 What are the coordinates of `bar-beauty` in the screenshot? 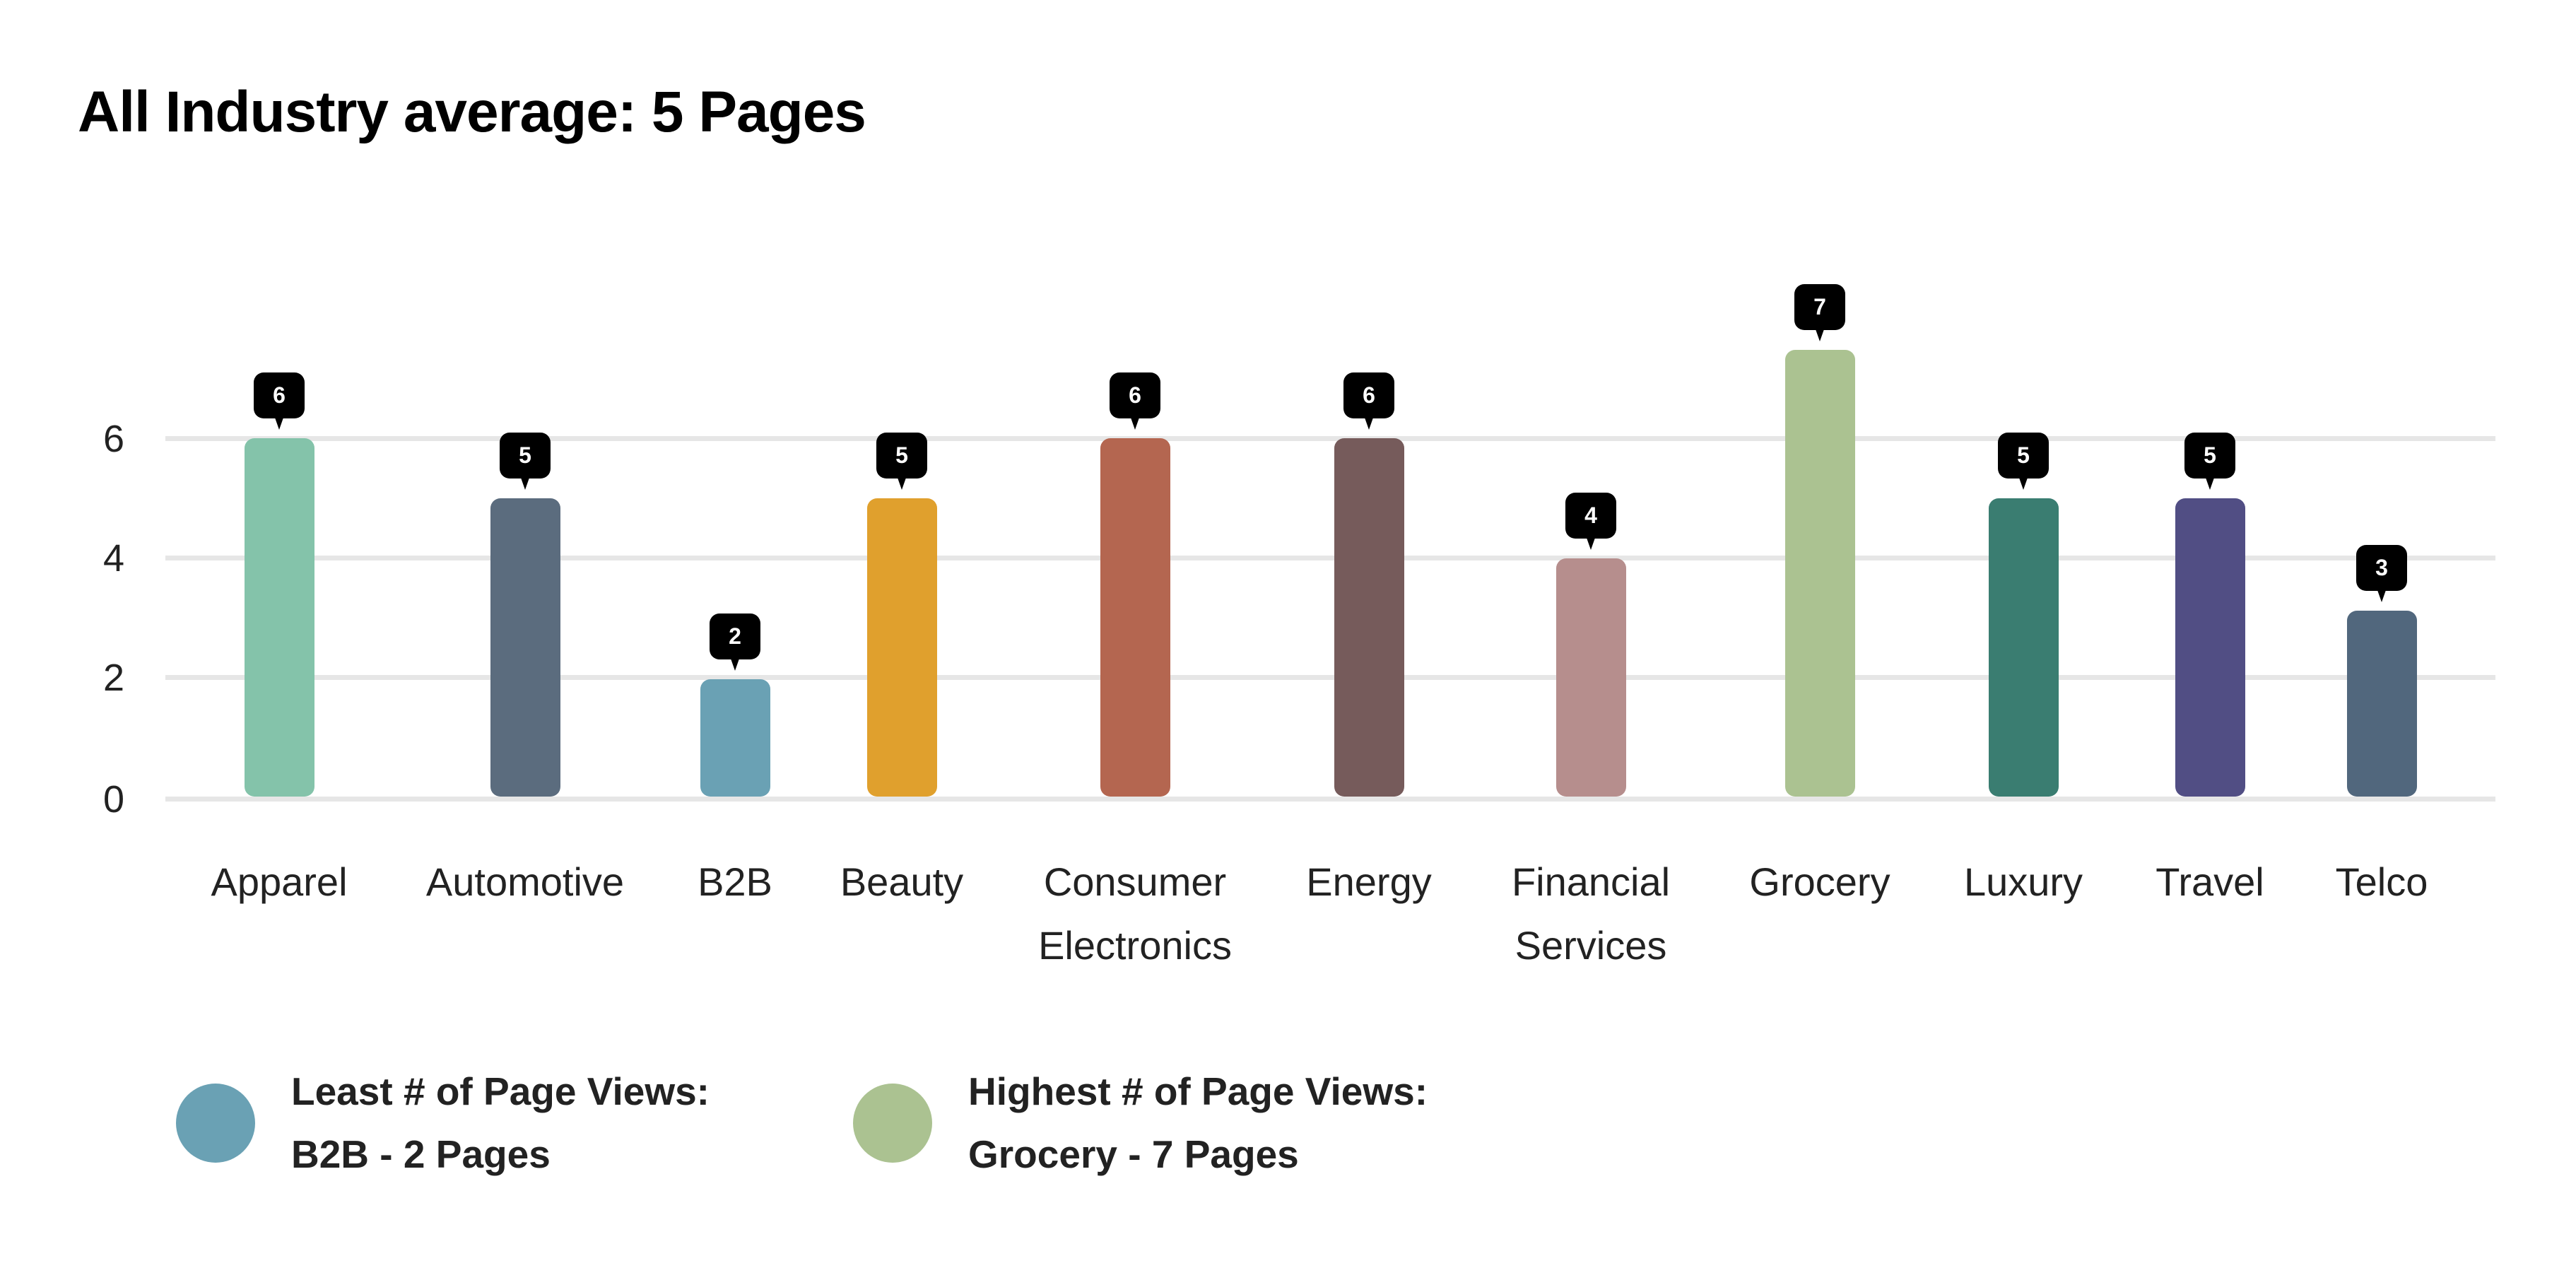 It's located at (901, 648).